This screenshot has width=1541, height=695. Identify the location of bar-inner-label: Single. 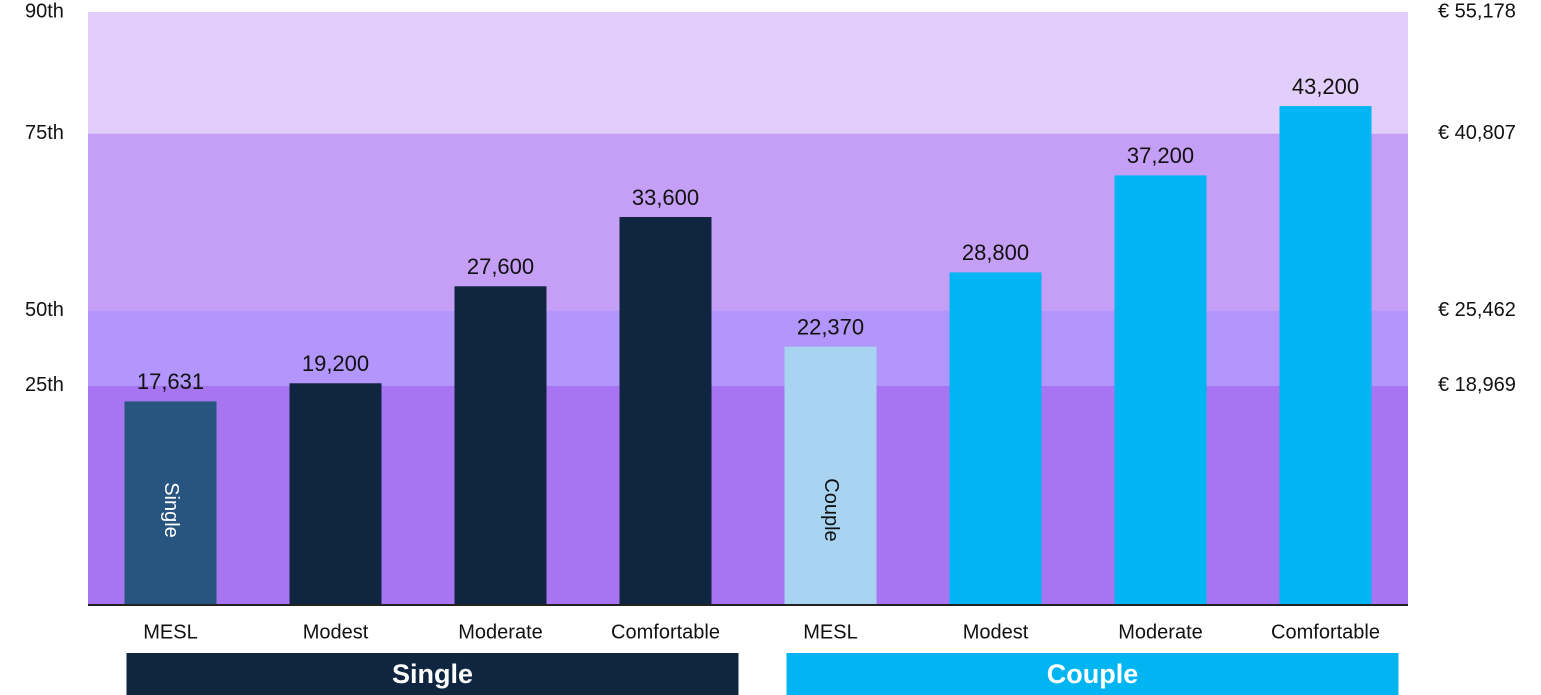
(171, 510).